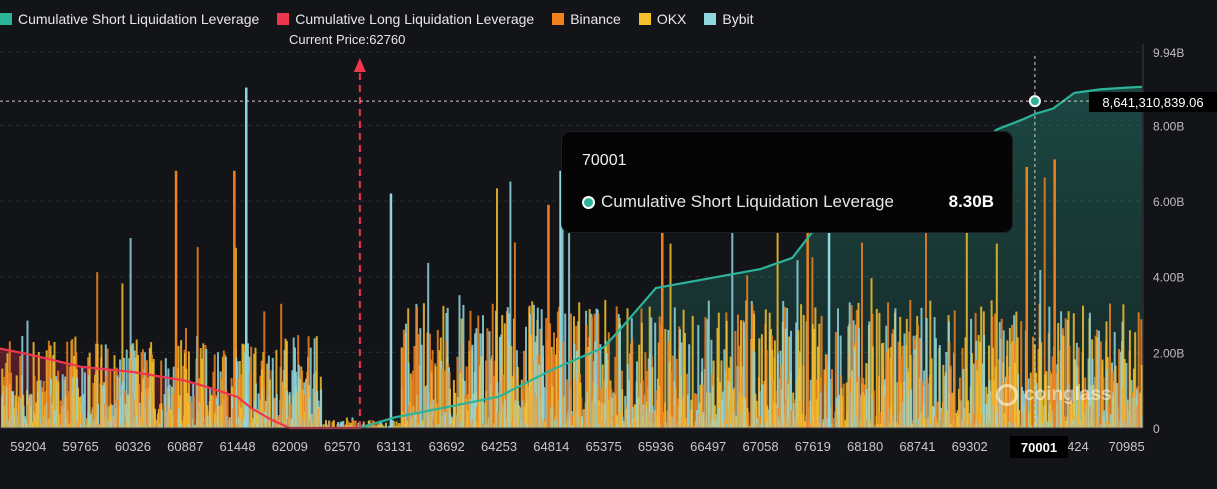  Describe the element at coordinates (447, 446) in the screenshot. I see `x-tick-label: 63692` at that location.